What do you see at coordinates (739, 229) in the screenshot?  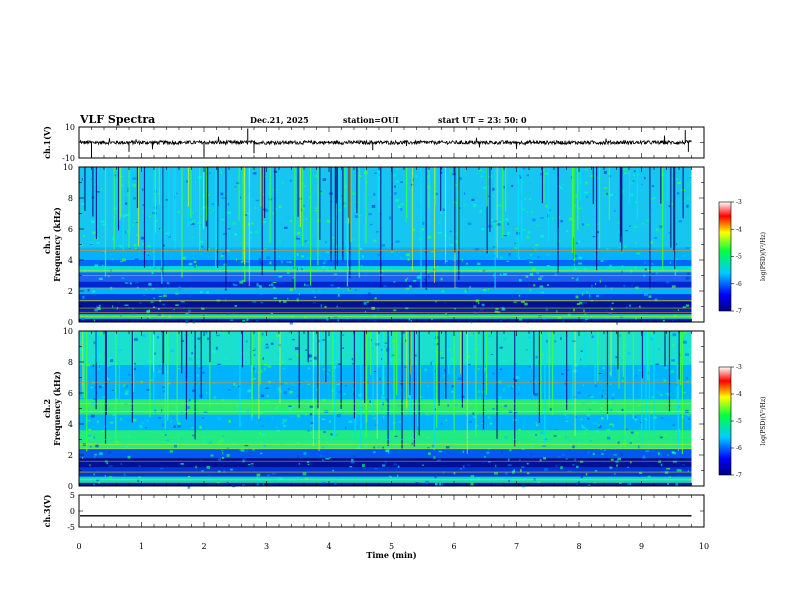 I see `colorbar-tick-label: -4` at bounding box center [739, 229].